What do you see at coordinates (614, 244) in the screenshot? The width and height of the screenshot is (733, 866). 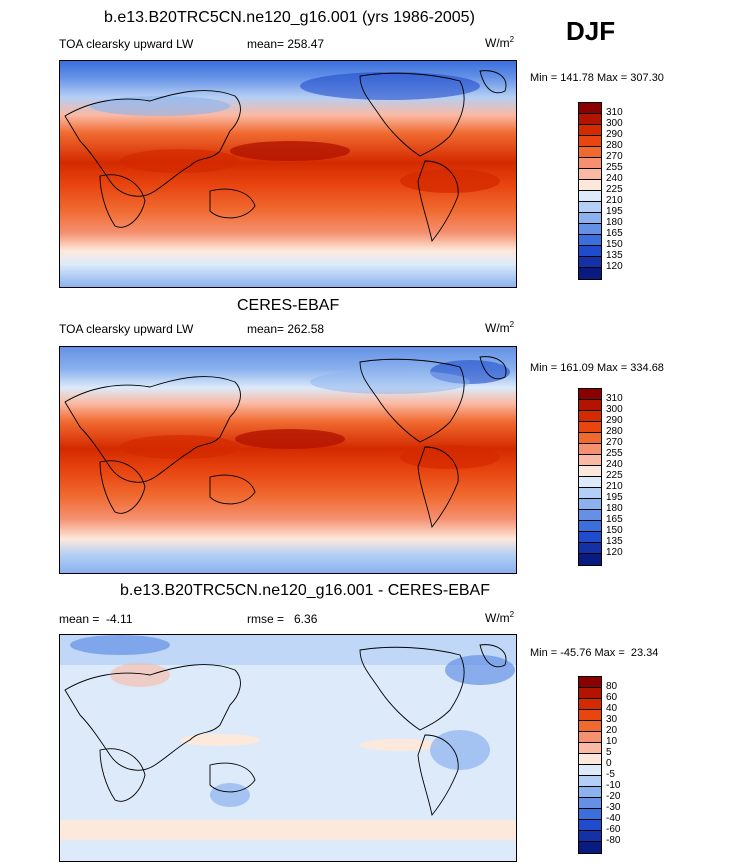 I see `panel1-colorbar-tick: 150` at bounding box center [614, 244].